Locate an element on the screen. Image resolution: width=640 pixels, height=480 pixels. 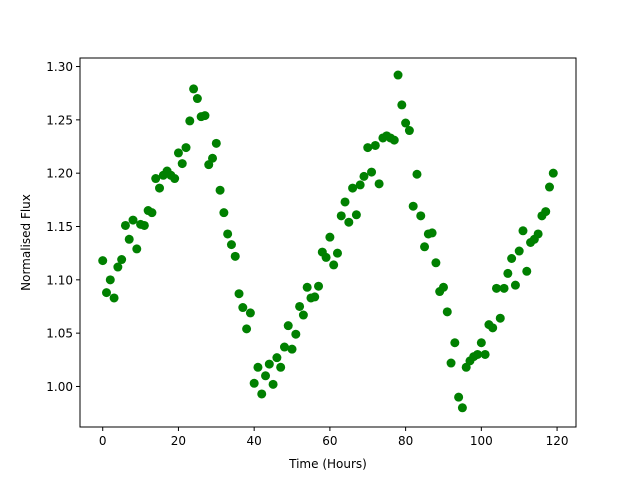
y-tick-label: 1.20 is located at coordinates (59, 174).